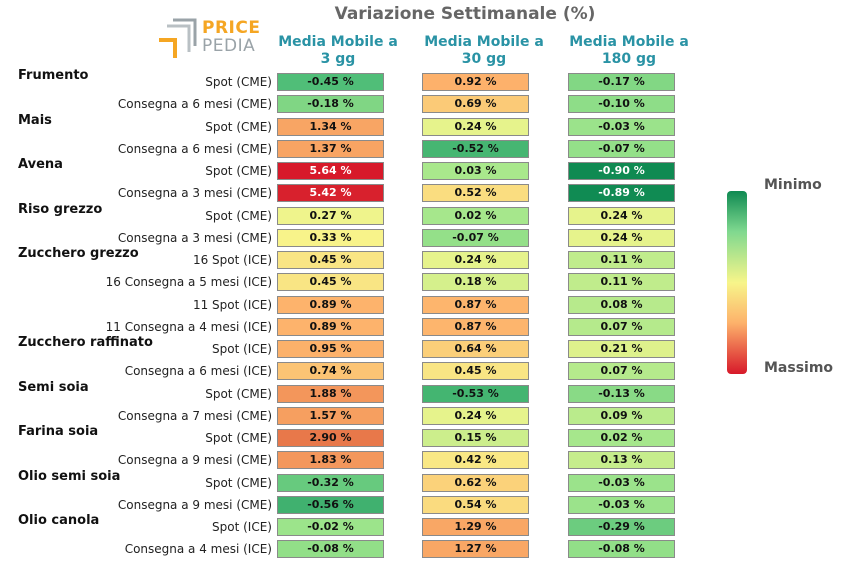 This screenshot has height=571, width=843. What do you see at coordinates (621, 460) in the screenshot?
I see `value-cell: 0.13 %` at bounding box center [621, 460].